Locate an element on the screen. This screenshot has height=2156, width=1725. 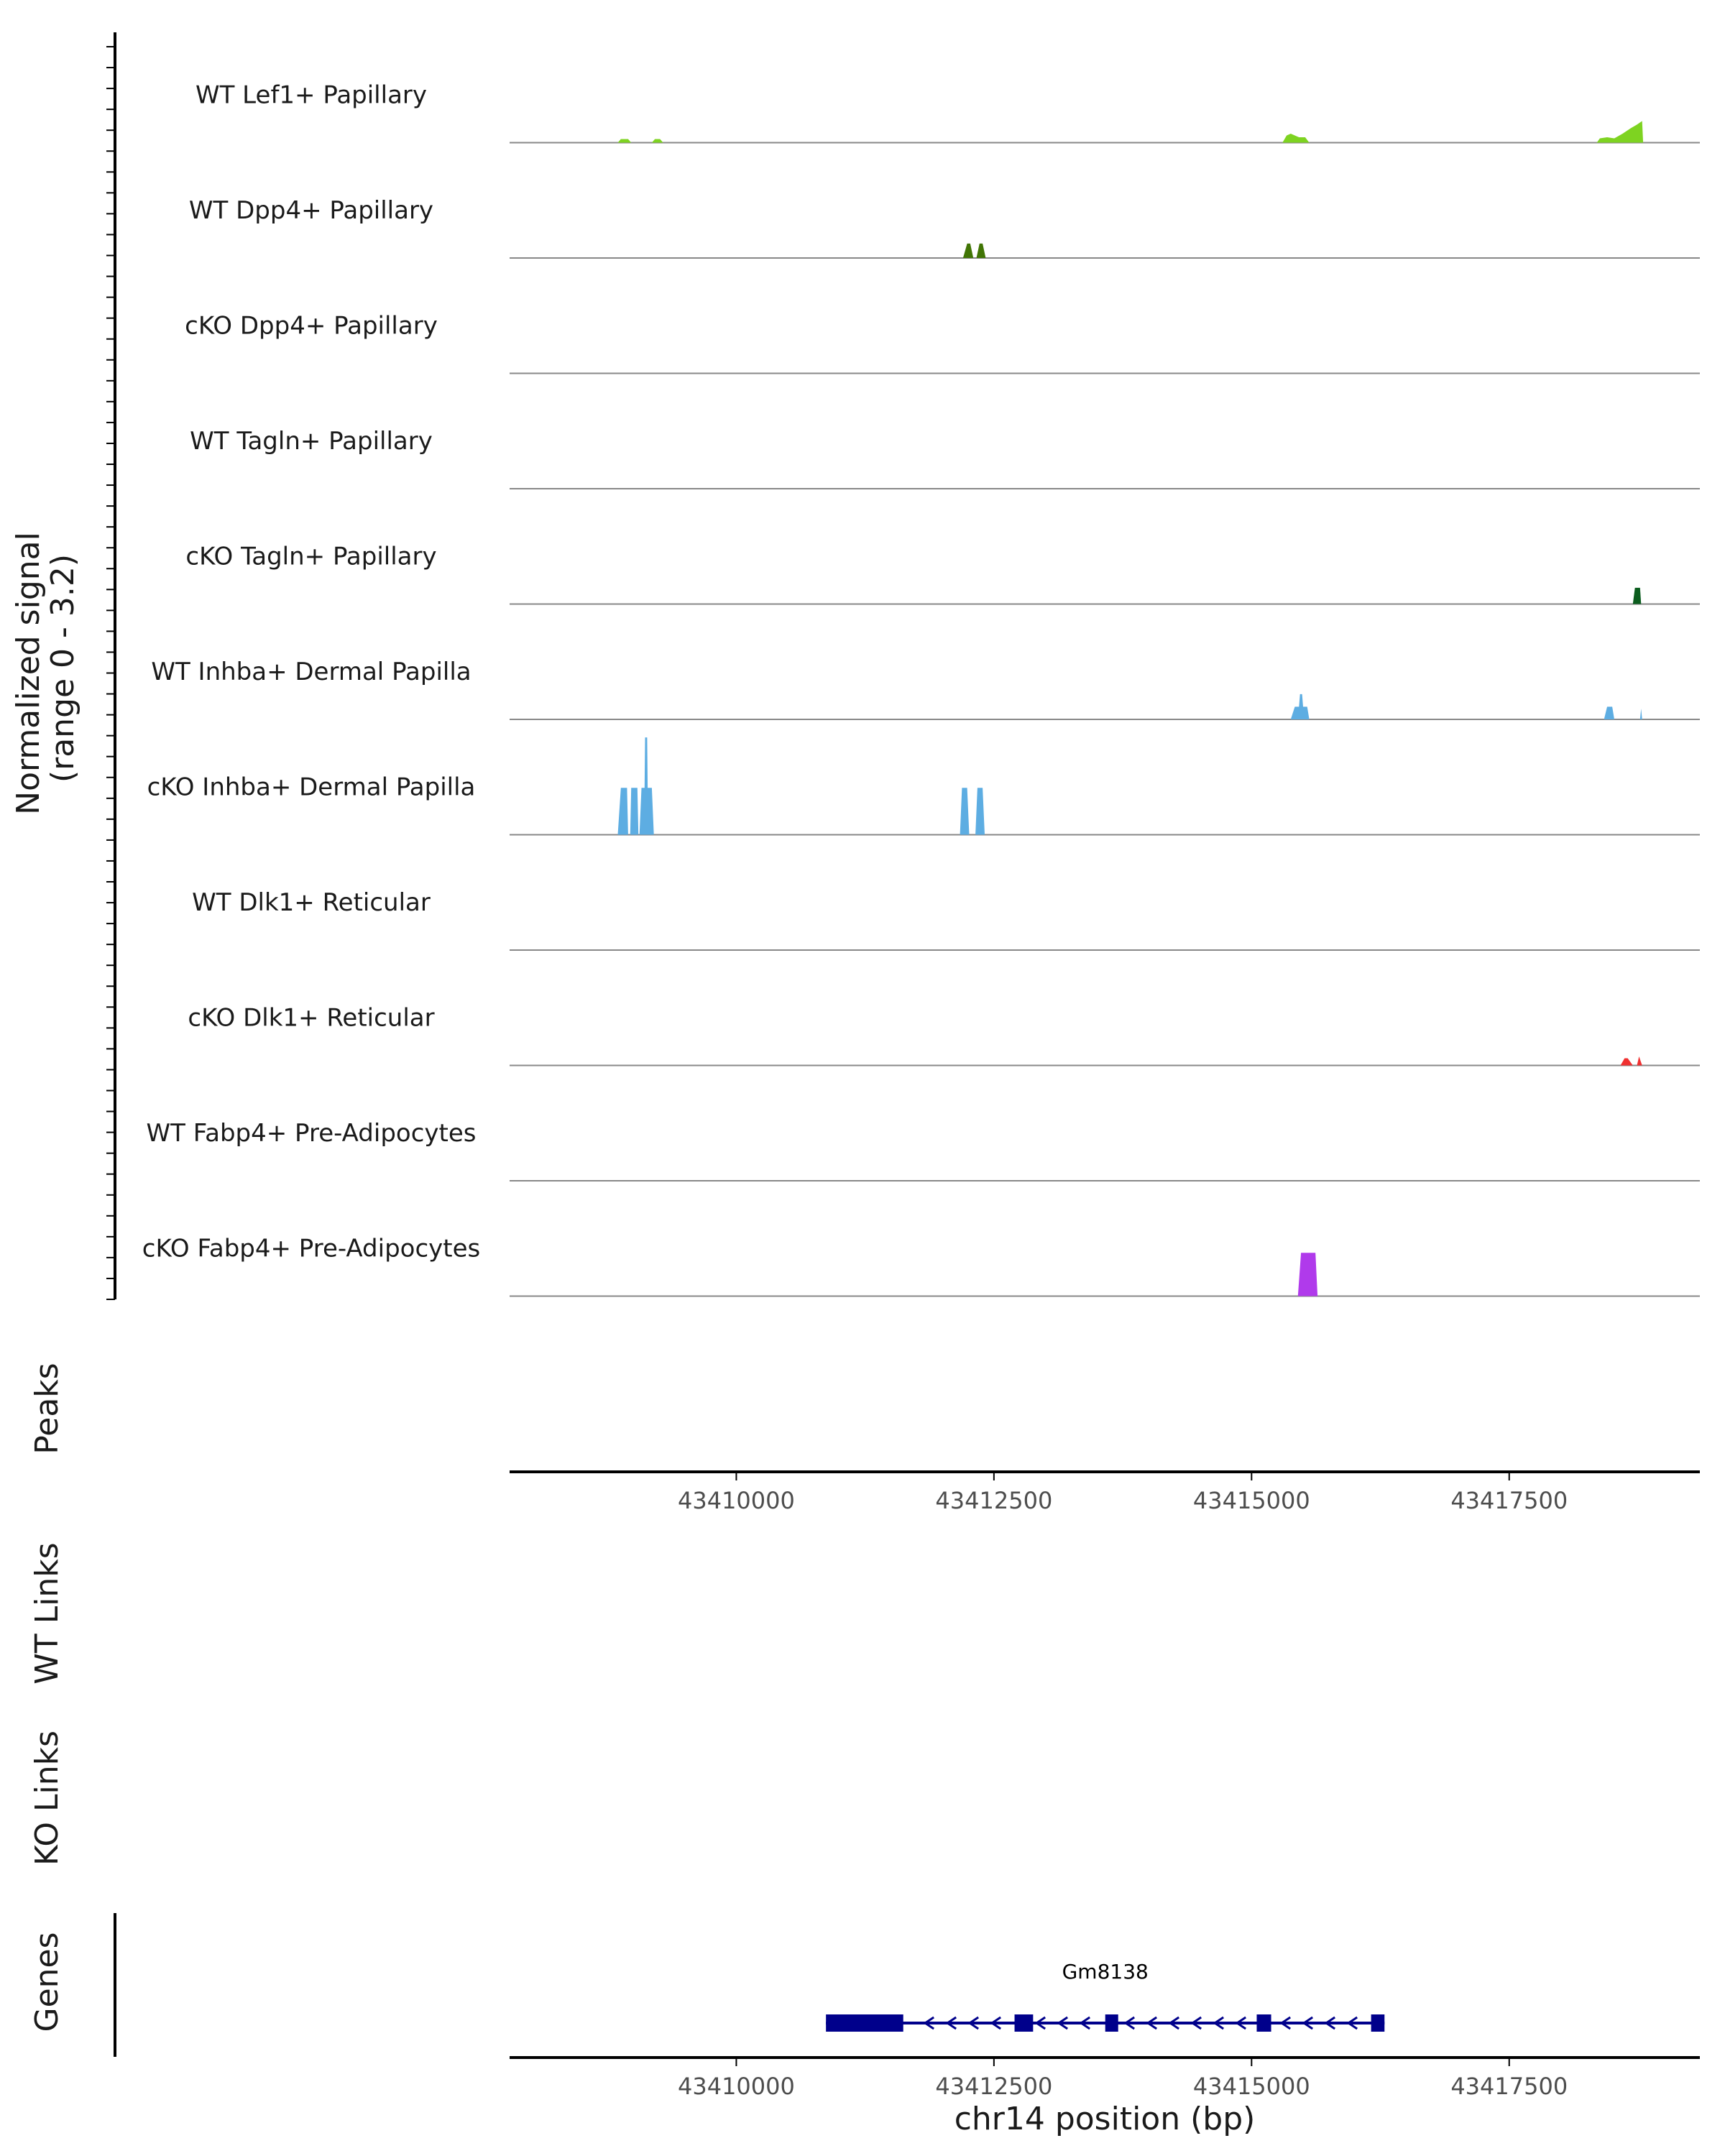
gene-track: Gm8138 is located at coordinates (1105, 1996).